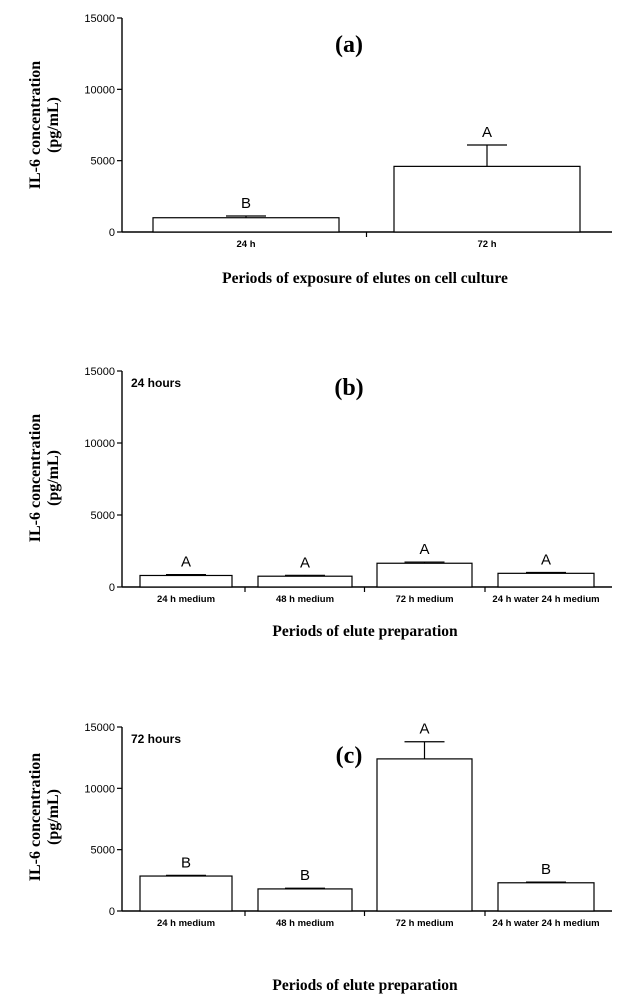 This screenshot has height=995, width=640. I want to click on inset-label: 72 hours, so click(156, 739).